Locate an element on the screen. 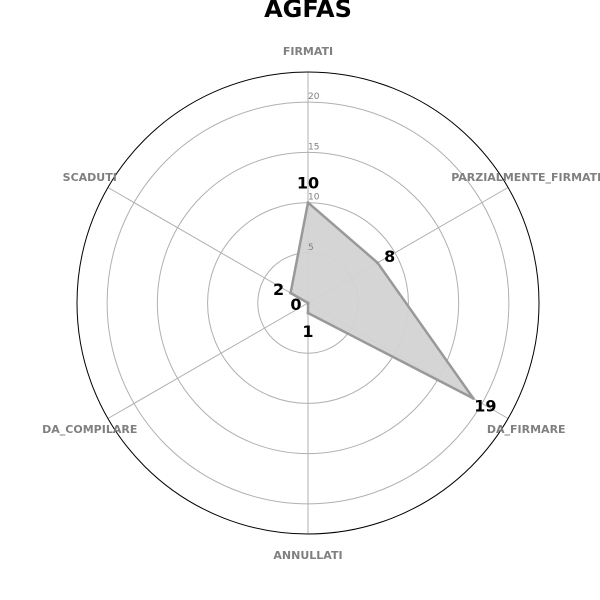  category-label-1: PARZIALMENTE_FIRMATI is located at coordinates (525, 177).